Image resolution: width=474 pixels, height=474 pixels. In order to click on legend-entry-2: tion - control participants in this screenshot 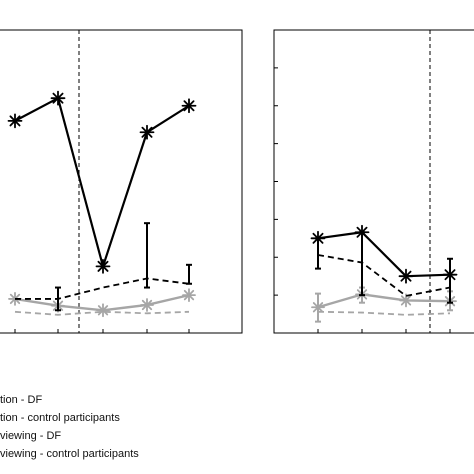, I will do `click(60, 418)`.